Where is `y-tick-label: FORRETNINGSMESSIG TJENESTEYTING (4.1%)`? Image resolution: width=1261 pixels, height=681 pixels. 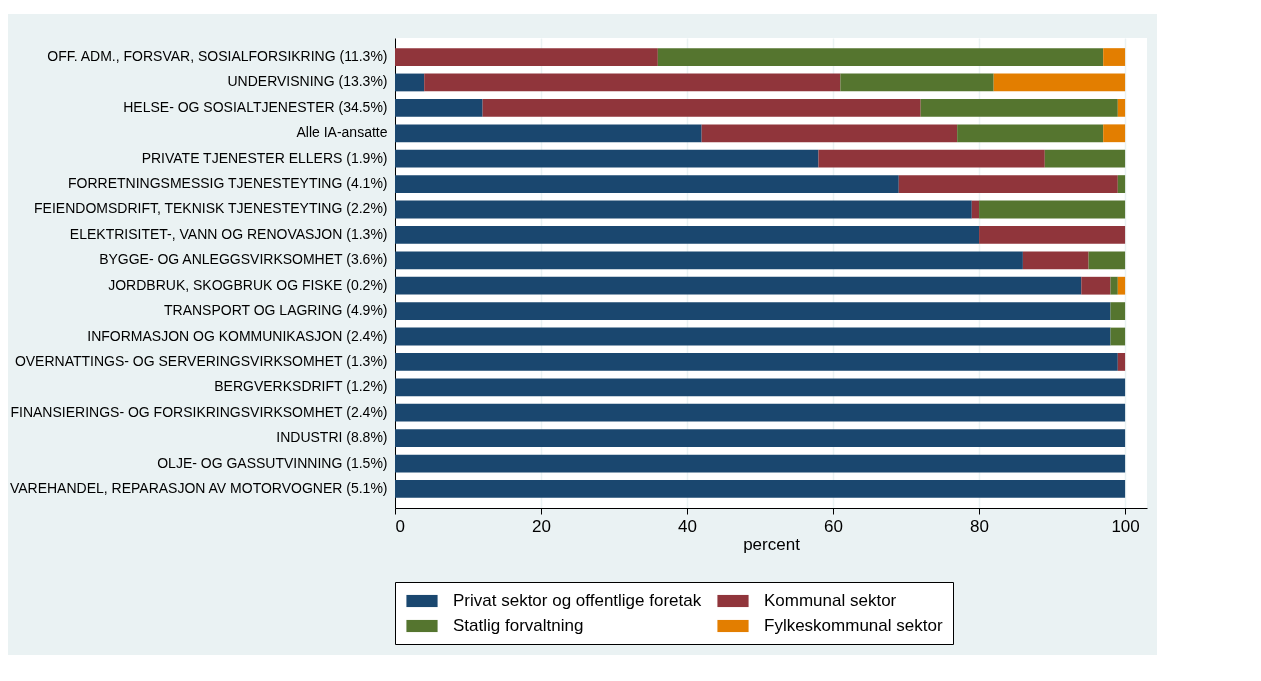 y-tick-label: FORRETNINGSMESSIG TJENESTEYTING (4.1%) is located at coordinates (228, 183).